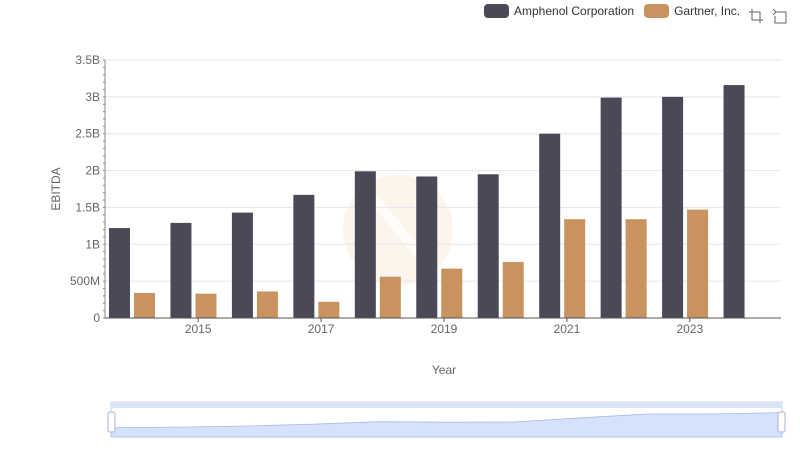 Image resolution: width=800 pixels, height=461 pixels. What do you see at coordinates (574, 11) in the screenshot?
I see `legend-label-amphenol: Amphenol Corporation` at bounding box center [574, 11].